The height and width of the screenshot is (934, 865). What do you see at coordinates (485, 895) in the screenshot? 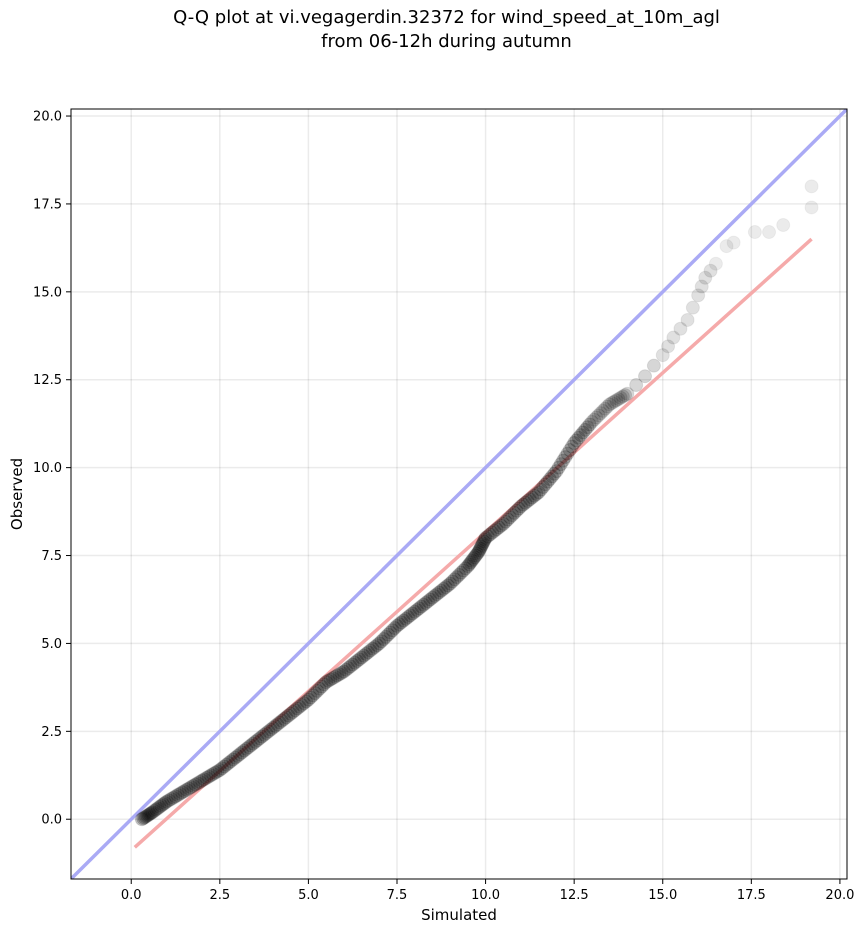
I see `x-tick-label: 10.0` at bounding box center [485, 895].